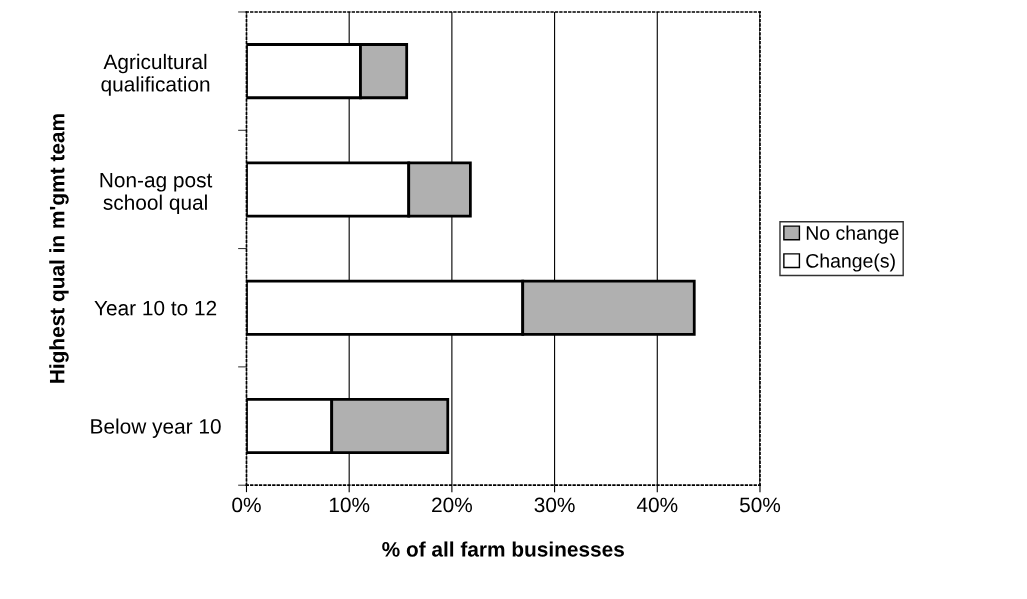 The image size is (1027, 599). What do you see at coordinates (554, 505) in the screenshot?
I see `x-tick-label: 30%` at bounding box center [554, 505].